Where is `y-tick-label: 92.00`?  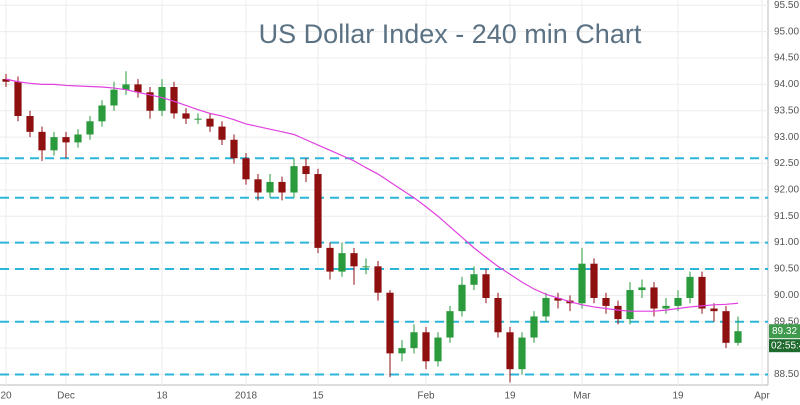 y-tick-label: 92.00 is located at coordinates (786, 190).